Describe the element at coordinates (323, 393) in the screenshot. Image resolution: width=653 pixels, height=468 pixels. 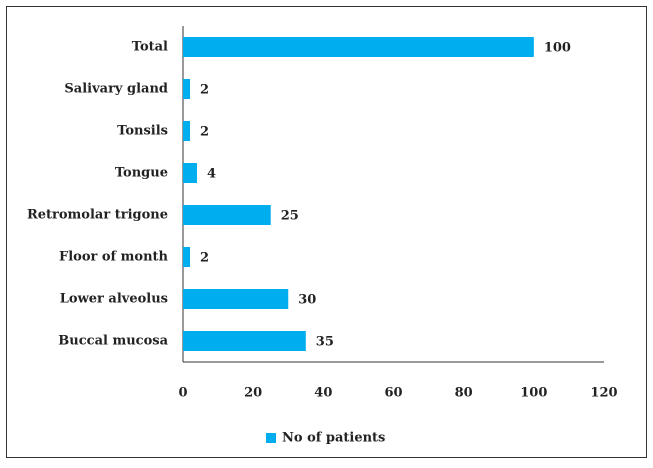
I see `x-tick-label: 40` at that location.